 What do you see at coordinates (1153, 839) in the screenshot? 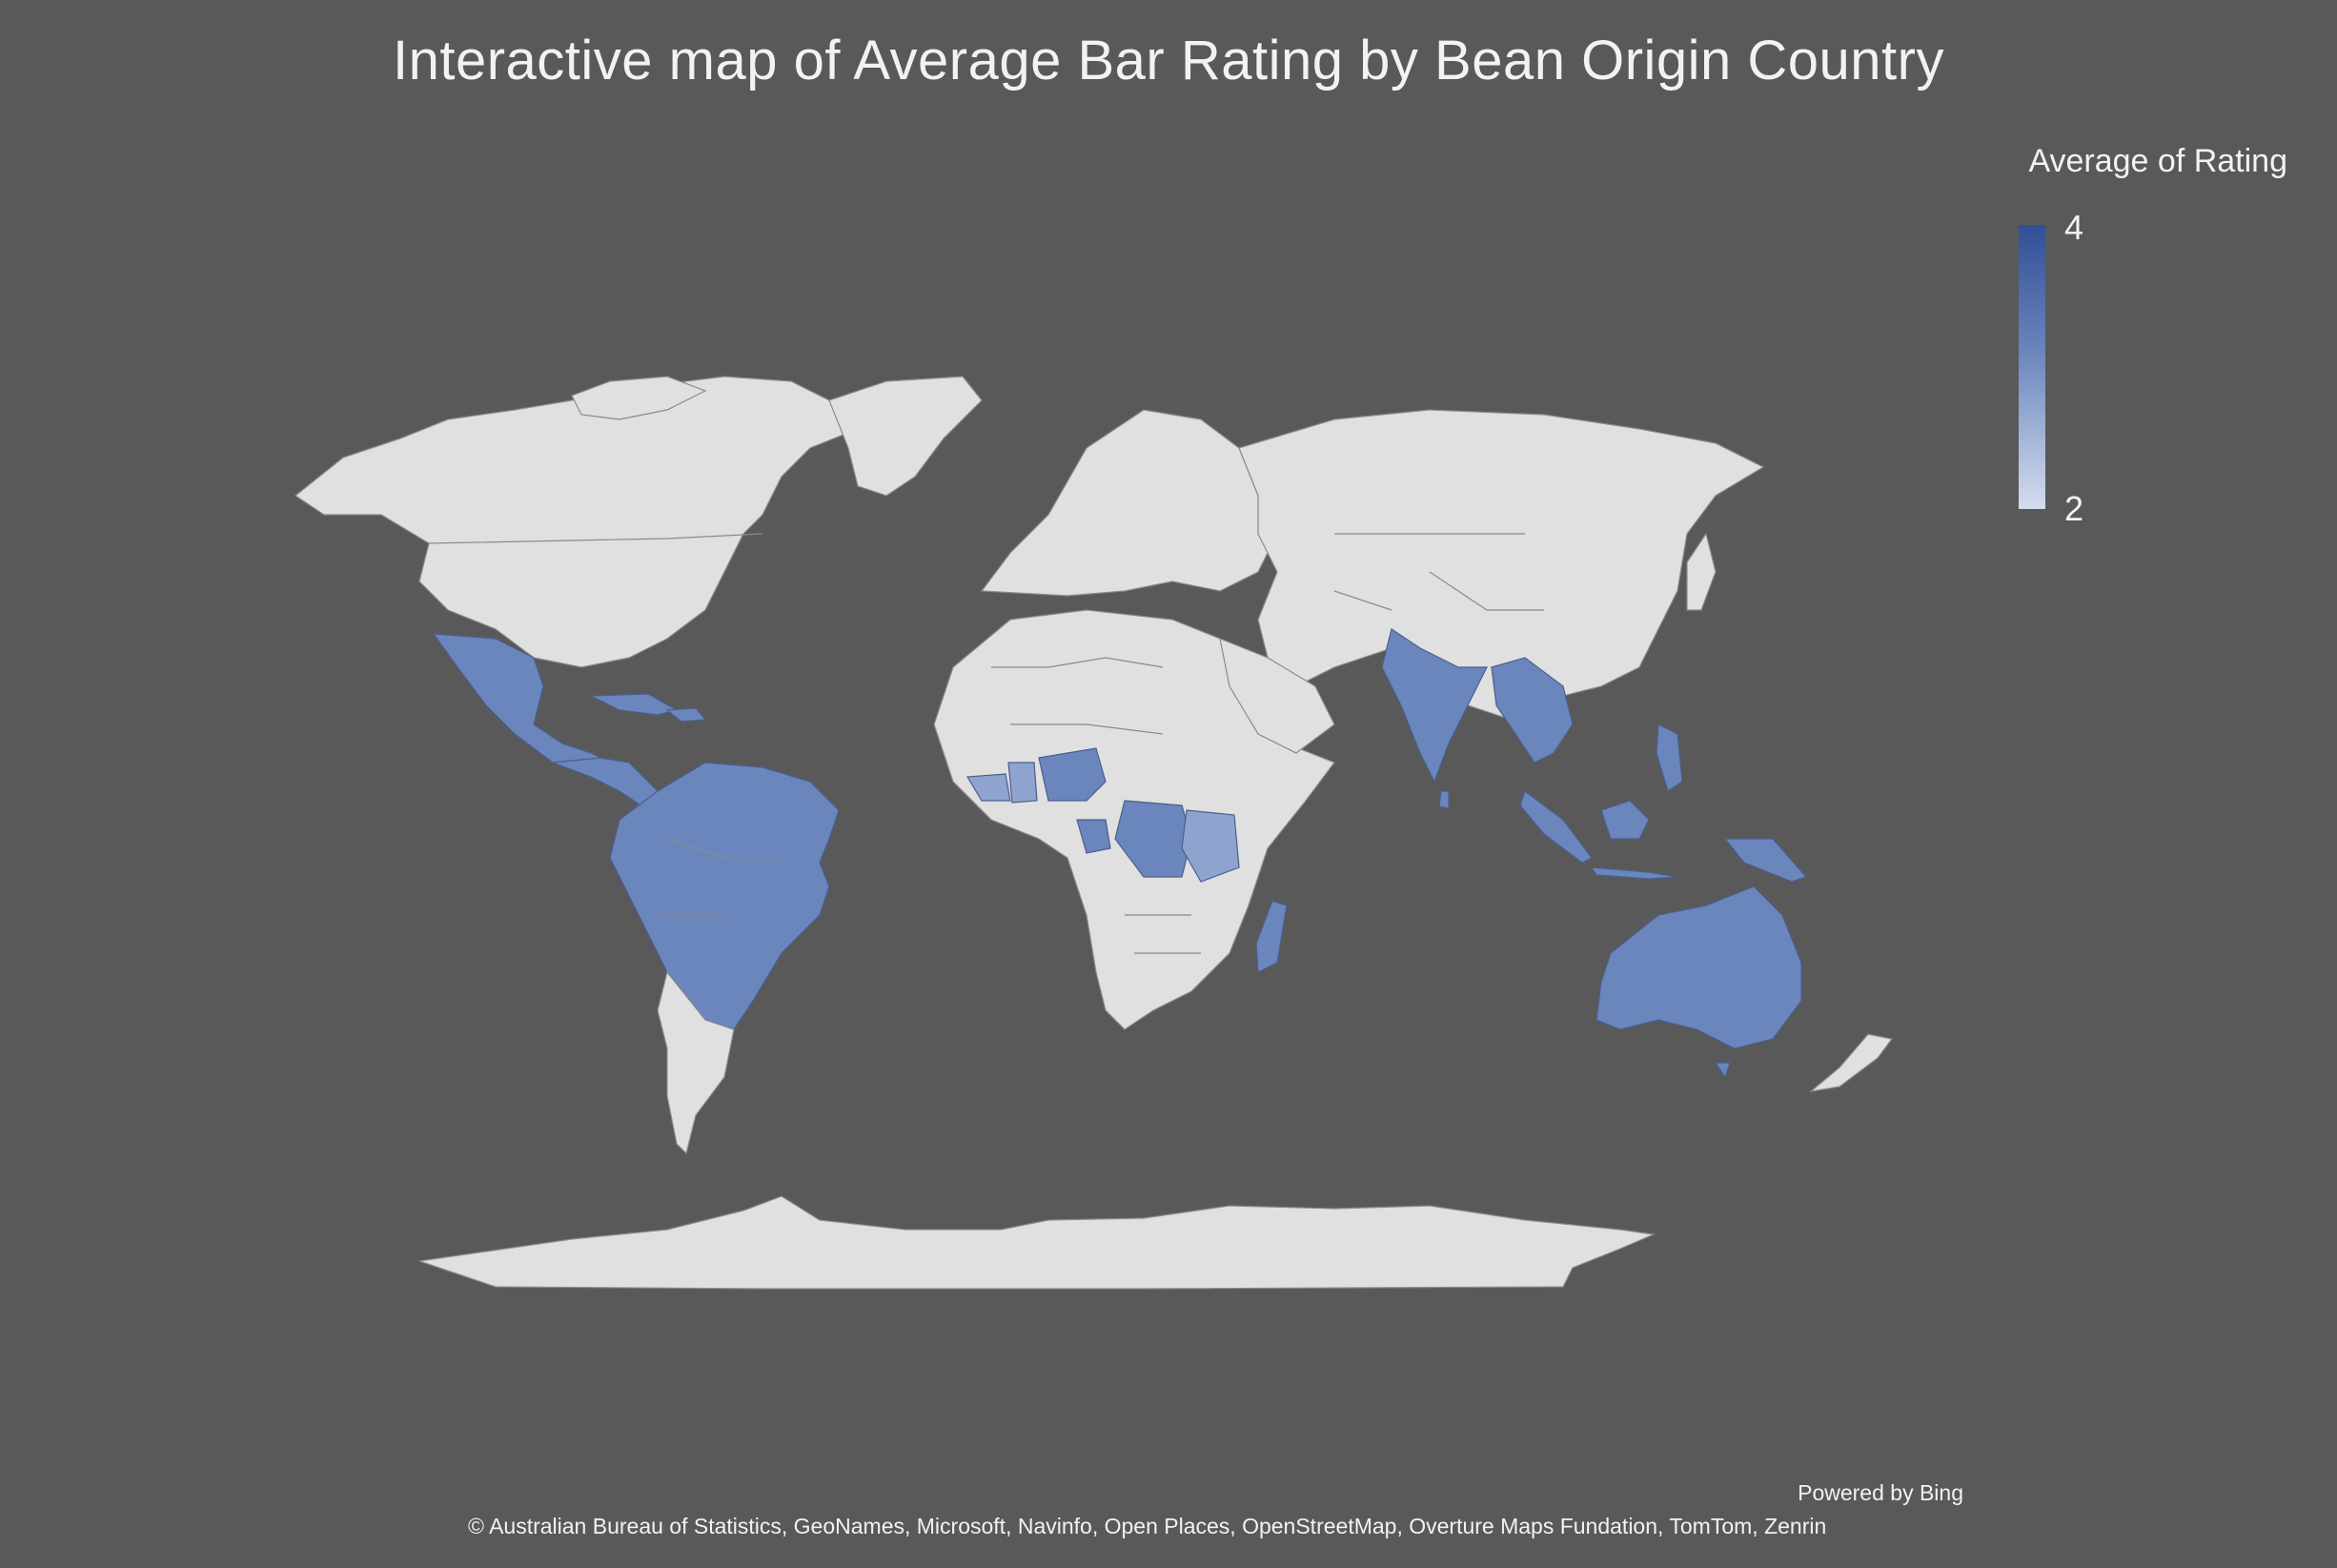
I see `central-africa-country` at bounding box center [1153, 839].